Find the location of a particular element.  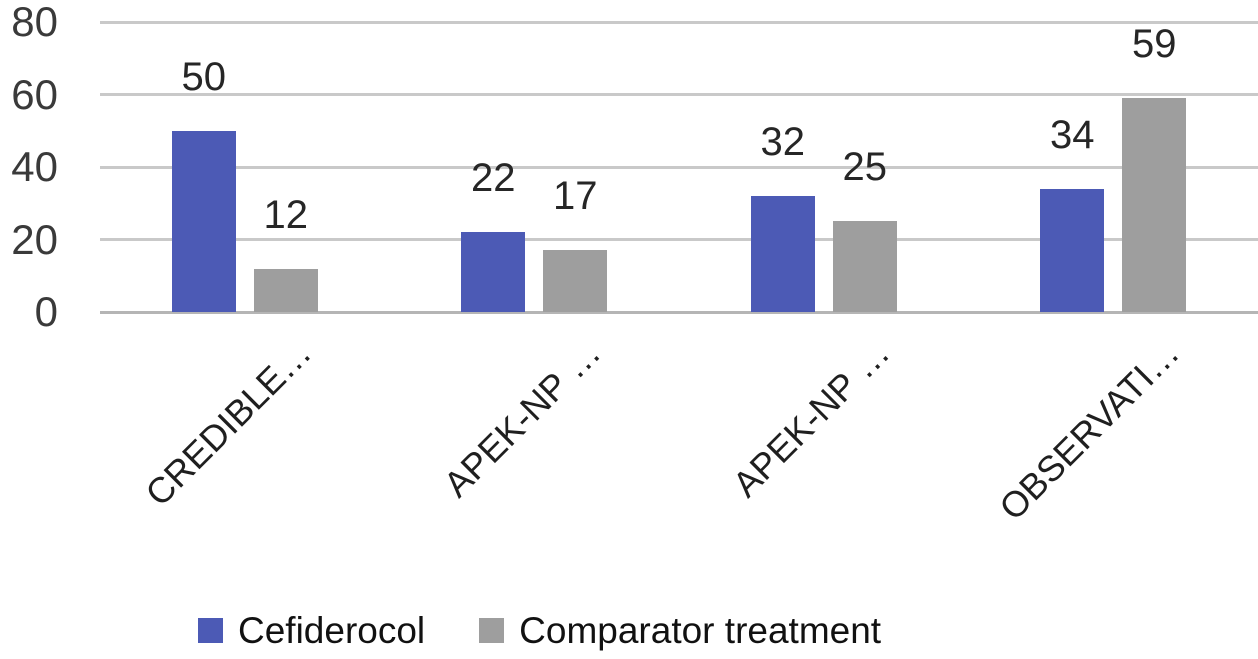

bar-value-label: 12 is located at coordinates (286, 214).